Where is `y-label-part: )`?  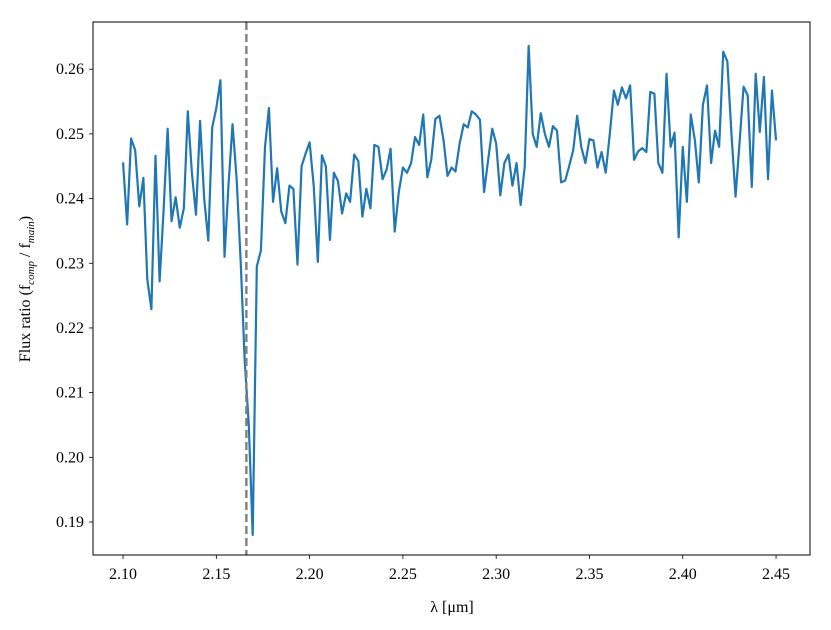
y-label-part: ) is located at coordinates (25, 218).